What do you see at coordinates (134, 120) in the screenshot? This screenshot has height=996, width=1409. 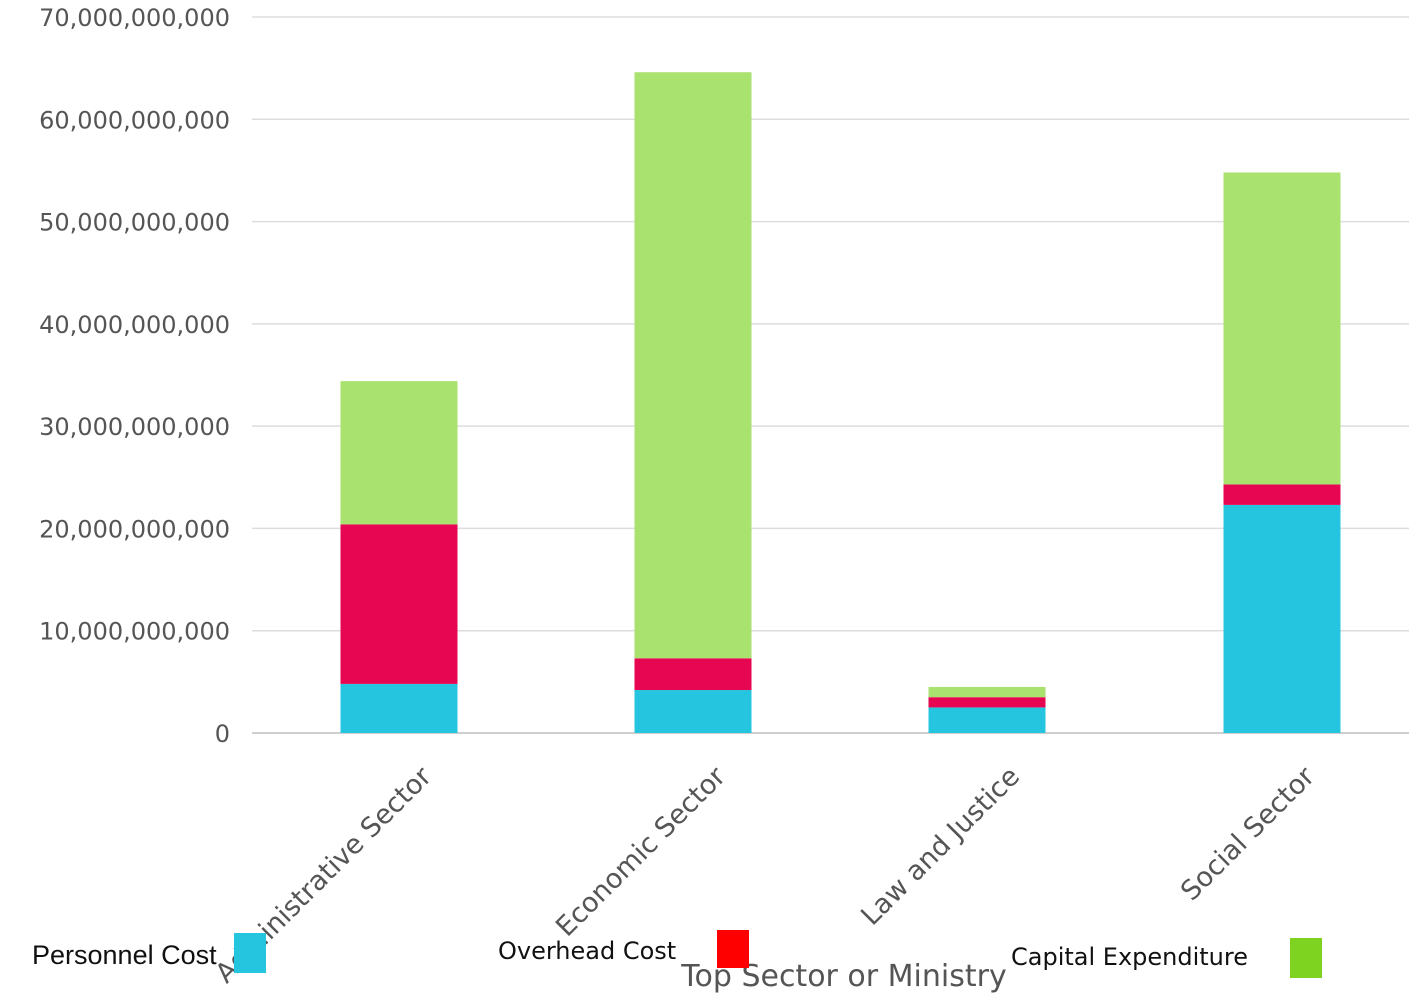 I see `y-tick-label: 60,000,000,000` at bounding box center [134, 120].